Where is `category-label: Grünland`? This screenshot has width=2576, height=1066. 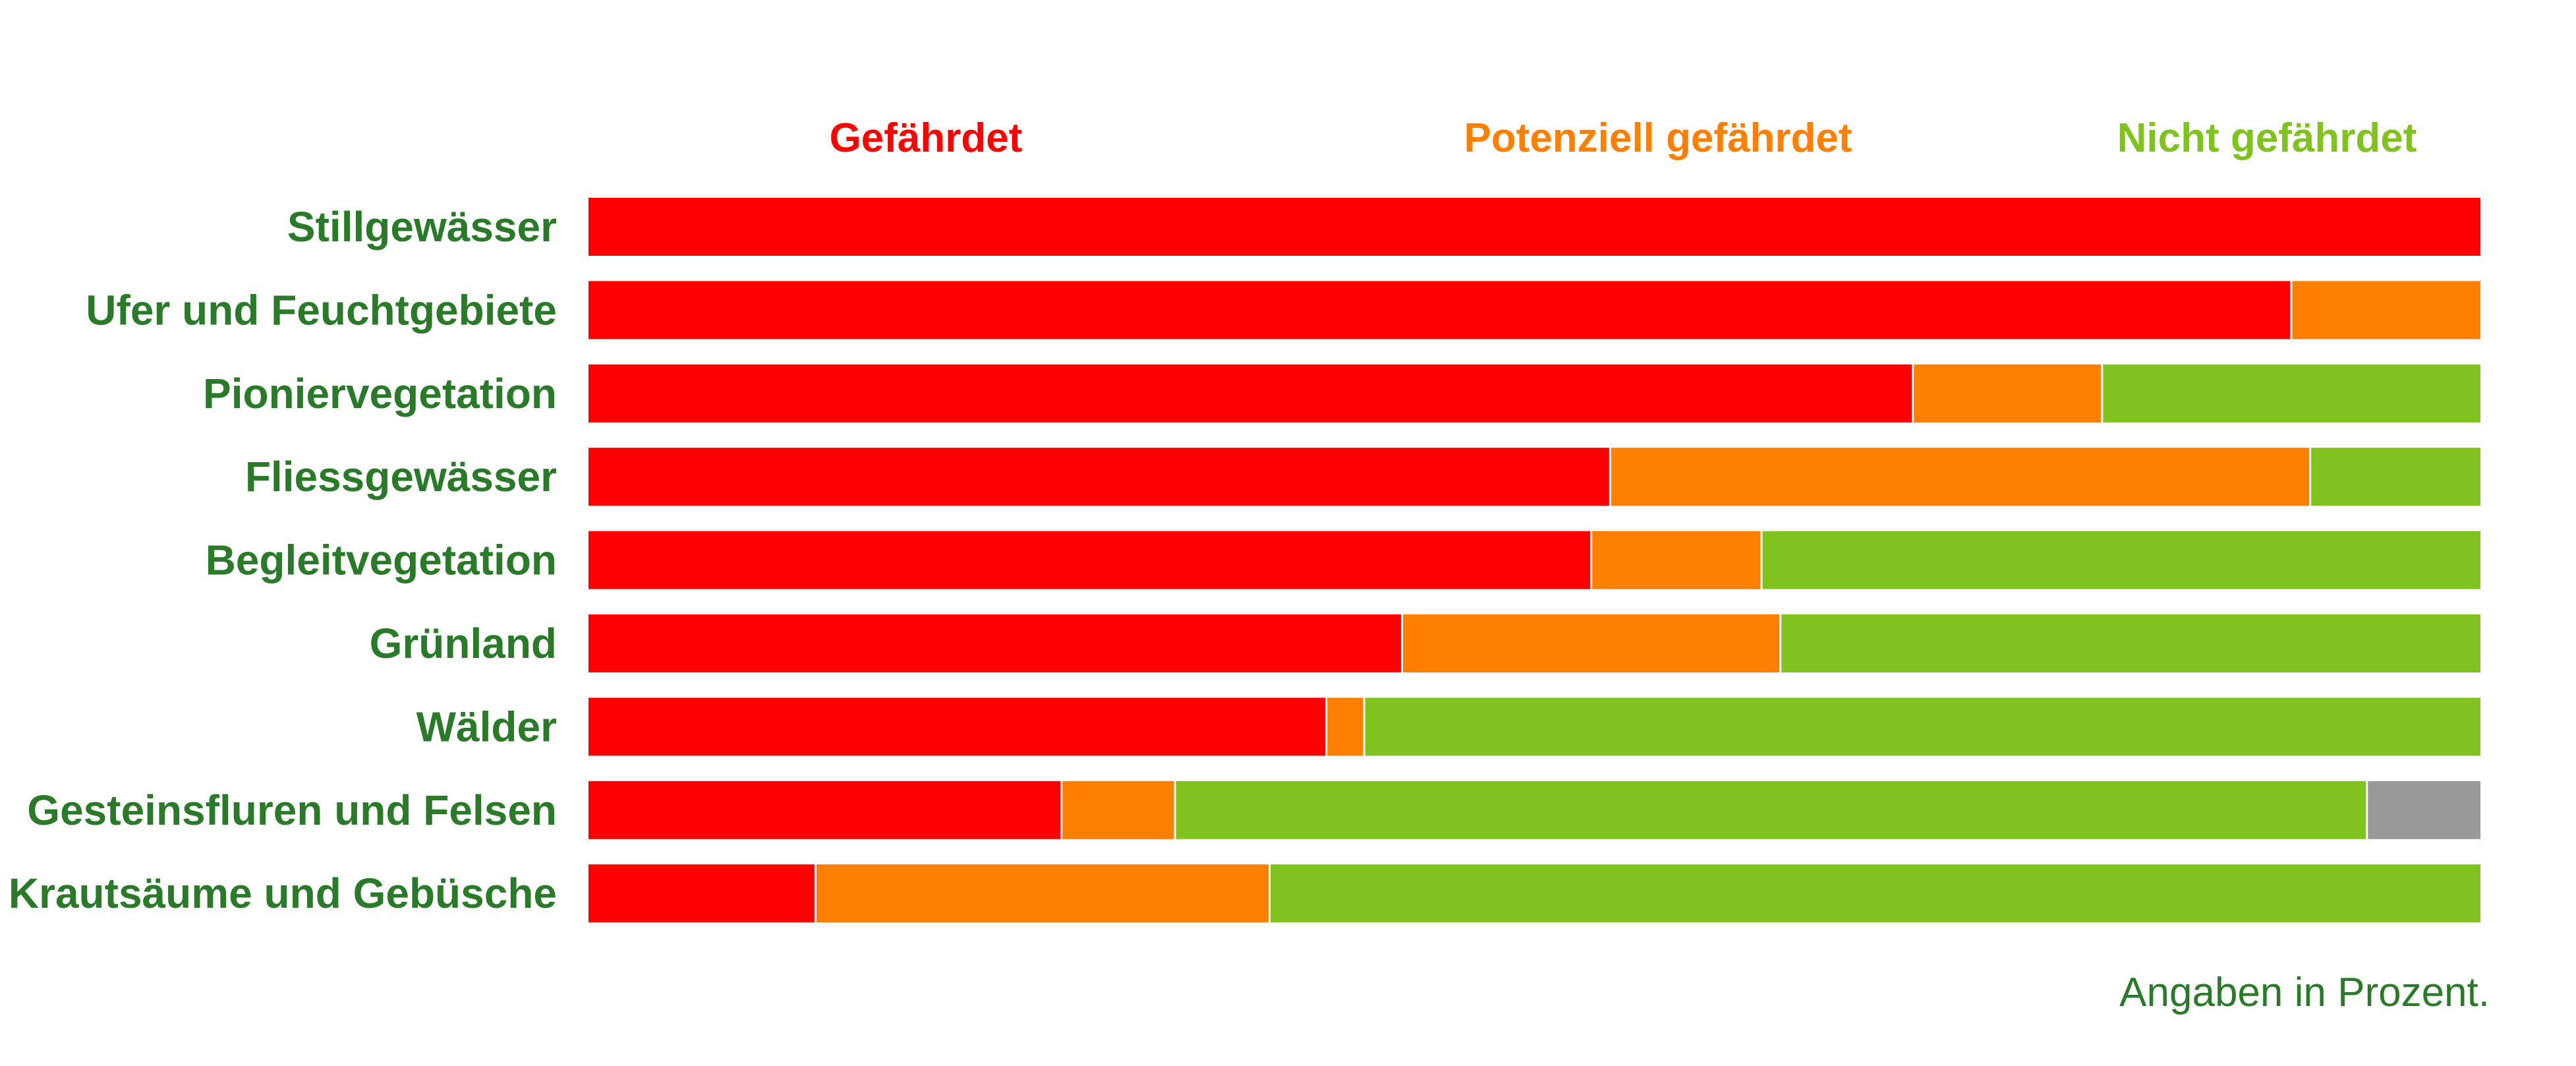
category-label: Grünland is located at coordinates (463, 643).